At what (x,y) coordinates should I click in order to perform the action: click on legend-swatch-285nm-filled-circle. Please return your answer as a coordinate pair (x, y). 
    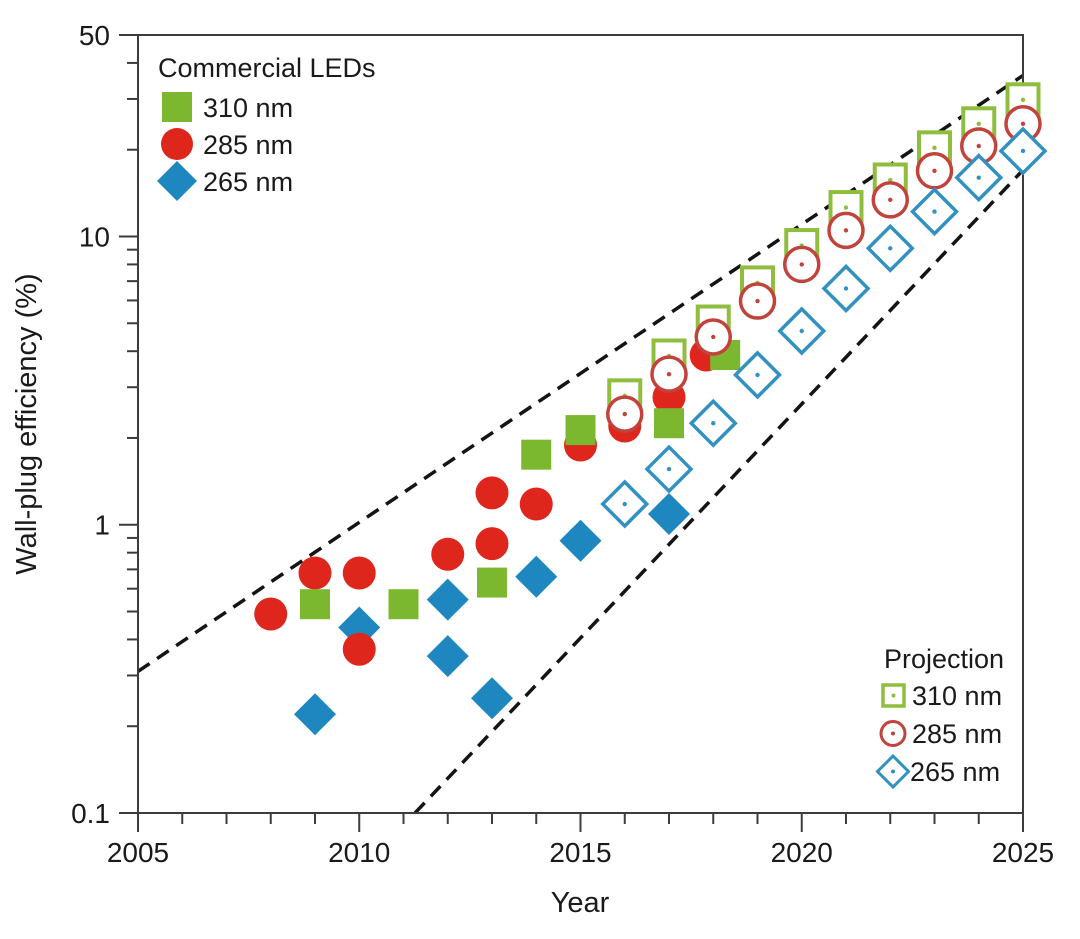
    Looking at the image, I should click on (177, 144).